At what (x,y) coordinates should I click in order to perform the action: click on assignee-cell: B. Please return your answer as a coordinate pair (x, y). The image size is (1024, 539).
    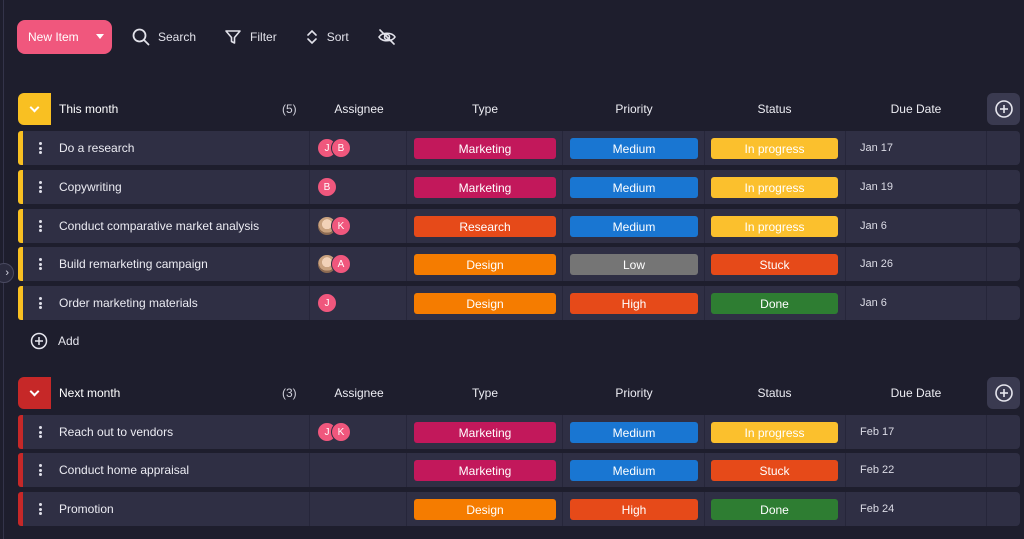
    Looking at the image, I should click on (327, 187).